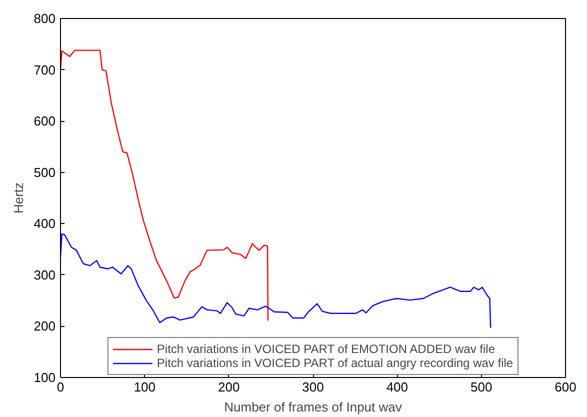  Describe the element at coordinates (45, 326) in the screenshot. I see `y-tick-label: 200` at that location.